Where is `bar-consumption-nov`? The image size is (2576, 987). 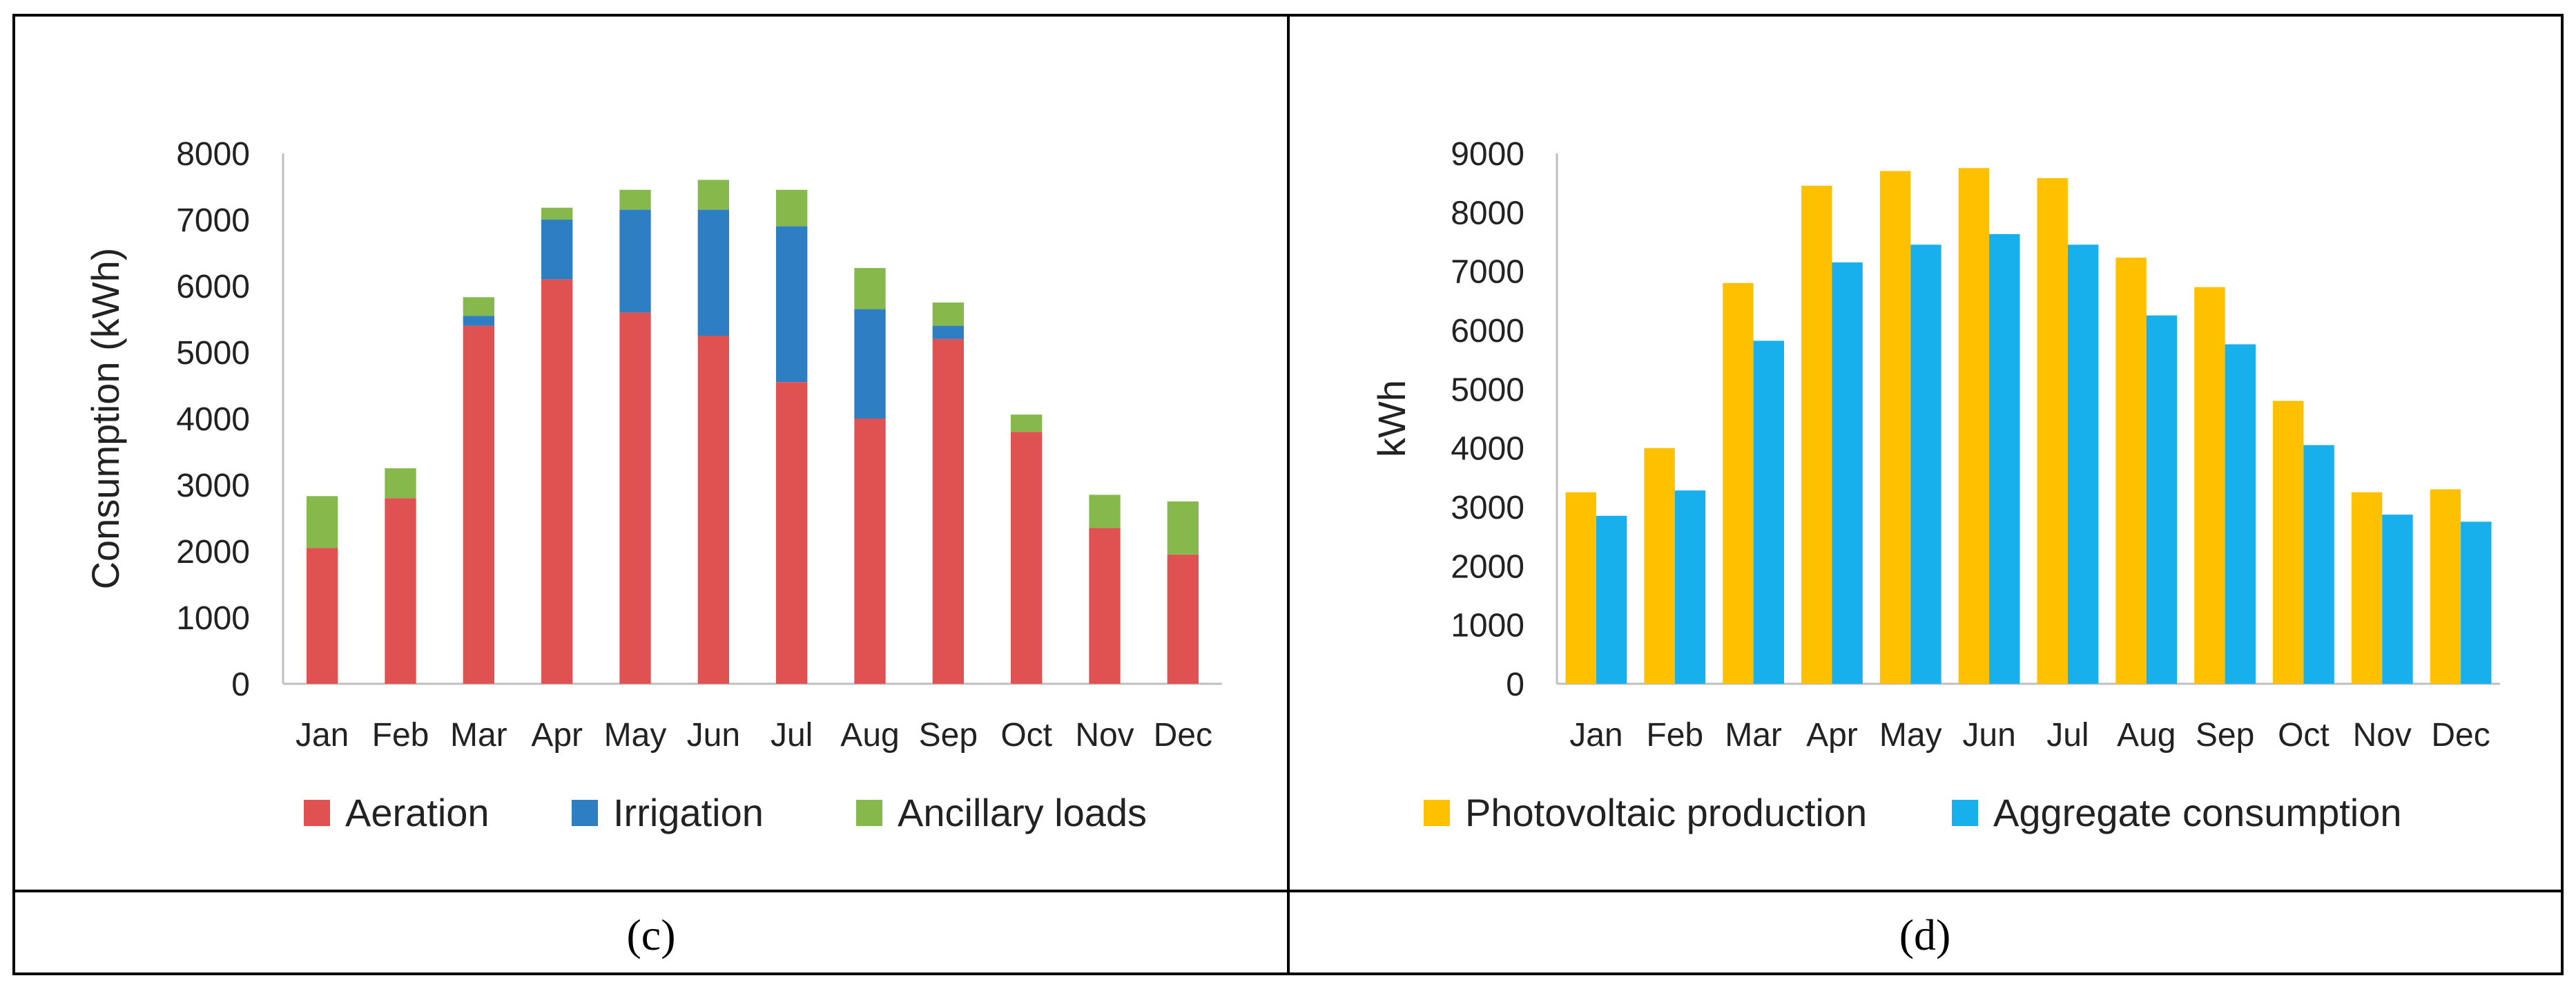 bar-consumption-nov is located at coordinates (2398, 599).